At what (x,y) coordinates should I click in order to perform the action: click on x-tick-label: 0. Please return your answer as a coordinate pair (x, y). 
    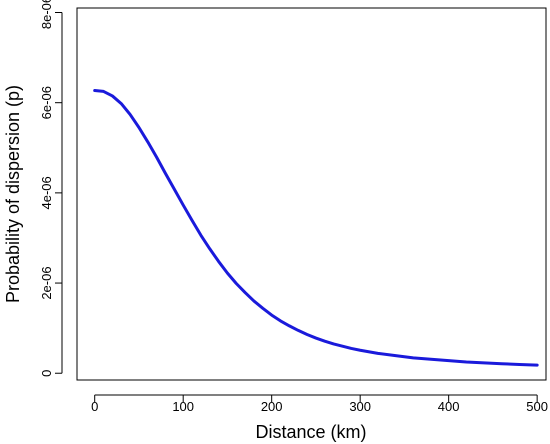
    Looking at the image, I should click on (94, 406).